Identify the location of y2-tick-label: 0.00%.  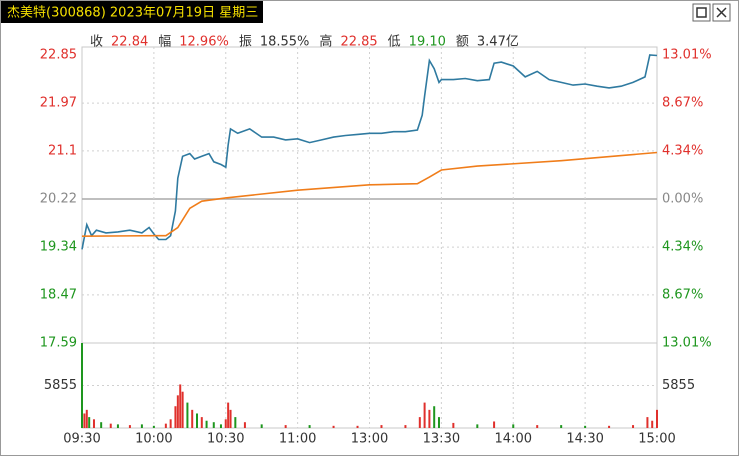
(682, 199).